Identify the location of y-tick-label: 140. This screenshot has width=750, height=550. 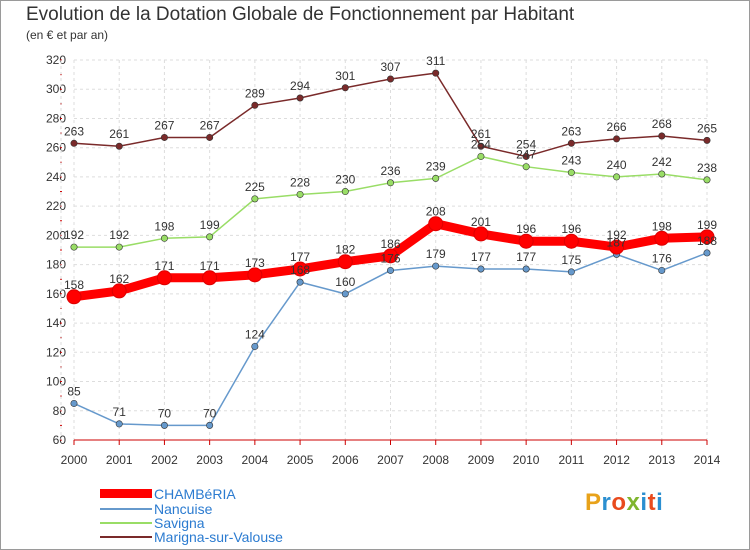
(56, 323).